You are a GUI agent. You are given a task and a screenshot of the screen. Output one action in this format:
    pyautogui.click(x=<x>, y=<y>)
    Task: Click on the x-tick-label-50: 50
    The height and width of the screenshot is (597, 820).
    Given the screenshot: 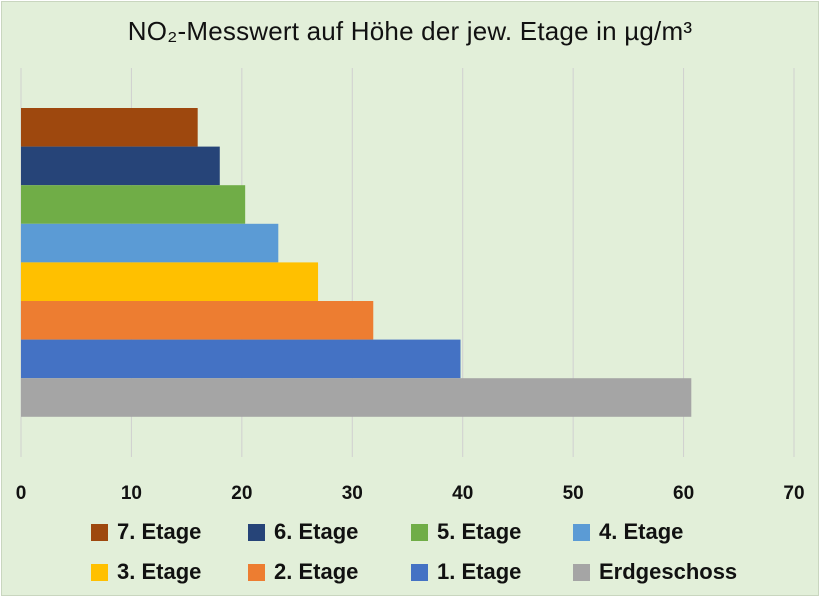 What is the action you would take?
    pyautogui.click(x=573, y=493)
    